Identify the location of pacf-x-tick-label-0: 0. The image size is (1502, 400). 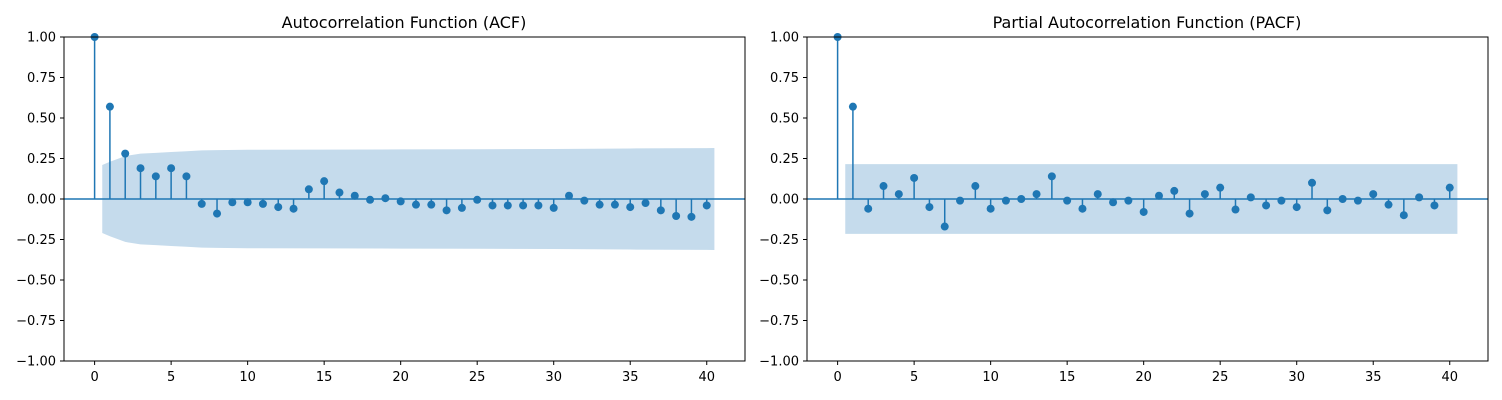
(837, 377).